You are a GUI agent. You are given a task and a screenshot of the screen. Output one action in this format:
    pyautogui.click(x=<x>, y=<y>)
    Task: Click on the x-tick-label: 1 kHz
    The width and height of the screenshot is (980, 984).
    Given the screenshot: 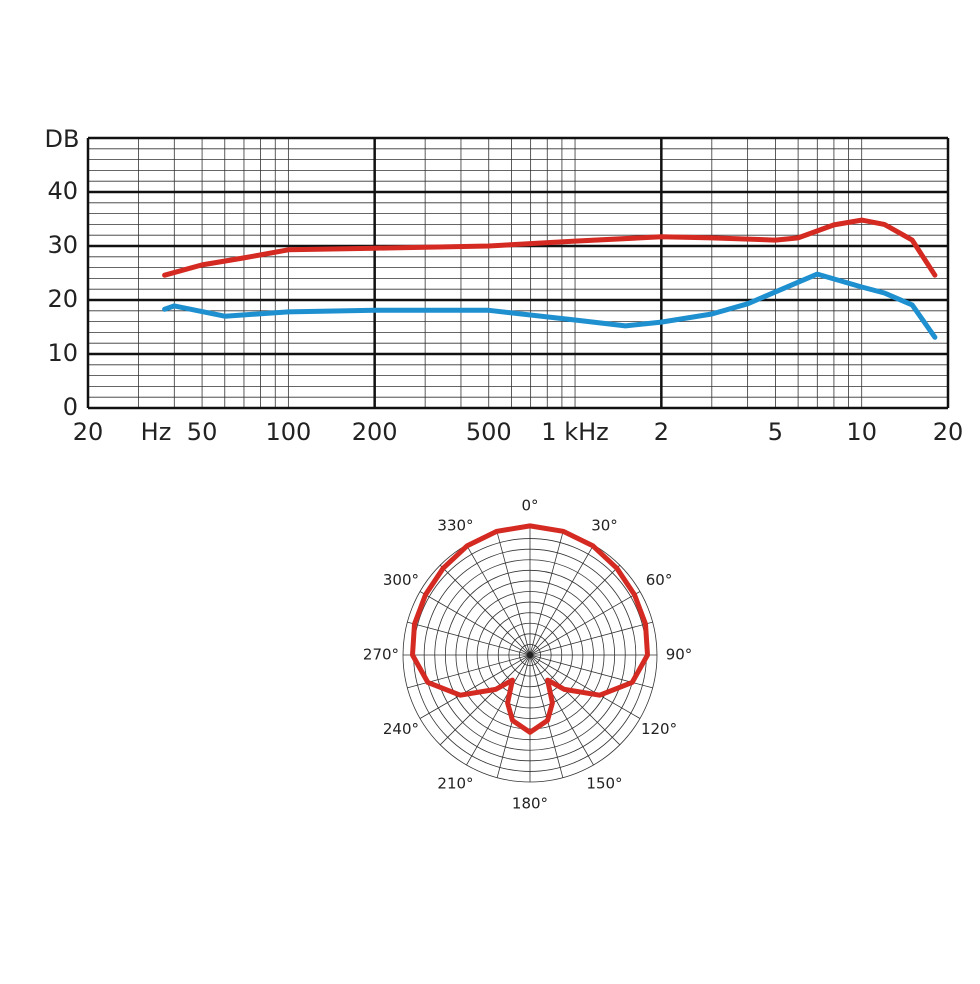 What is the action you would take?
    pyautogui.click(x=574, y=432)
    